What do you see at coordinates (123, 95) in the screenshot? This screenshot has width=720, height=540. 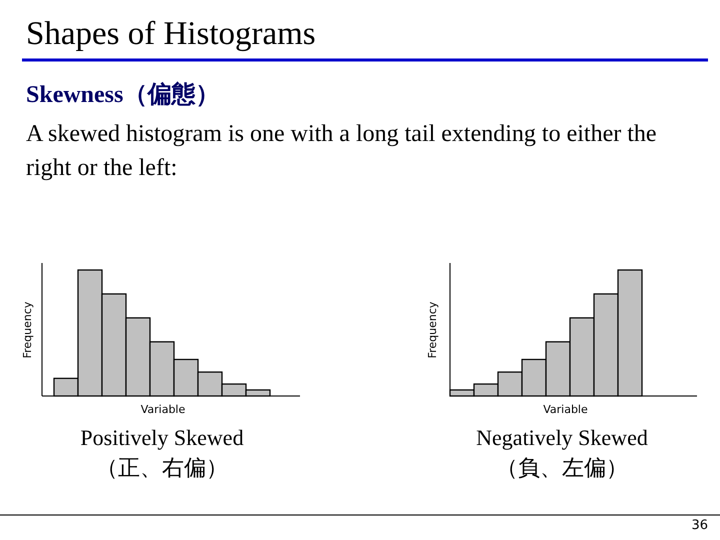 I see `chart-subtitle: Skewness（偏態）` at bounding box center [123, 95].